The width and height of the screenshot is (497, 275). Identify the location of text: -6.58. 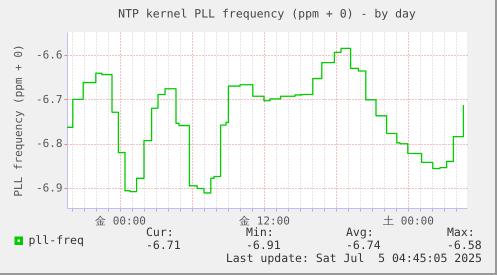
(464, 245).